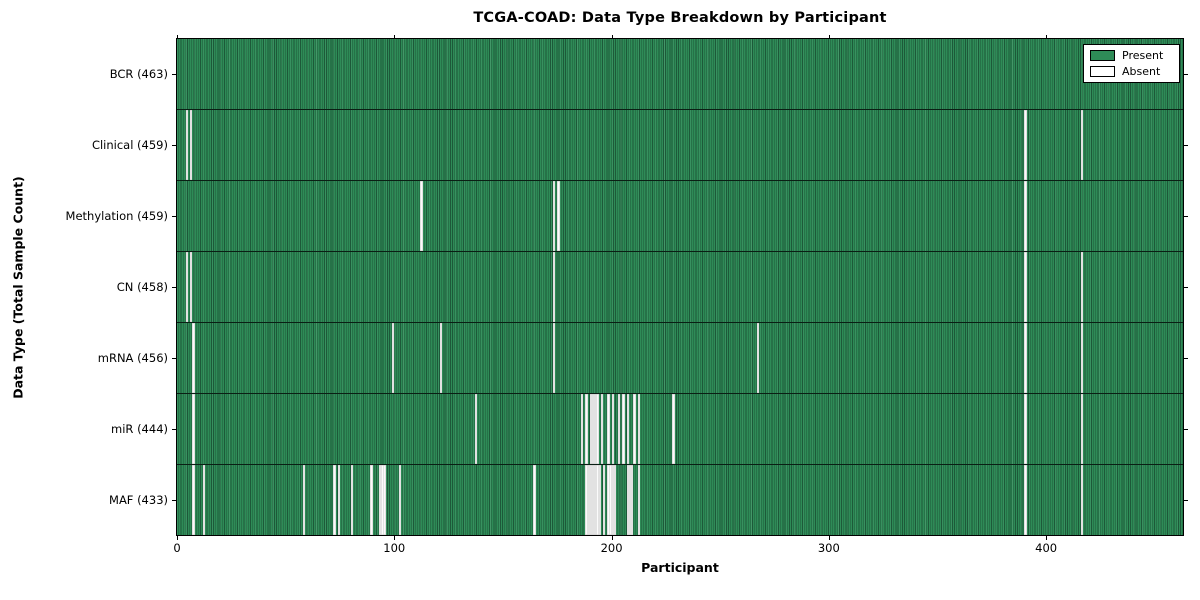 Image resolution: width=1200 pixels, height=600 pixels. What do you see at coordinates (394, 548) in the screenshot?
I see `x-tick-label-100: 100` at bounding box center [394, 548].